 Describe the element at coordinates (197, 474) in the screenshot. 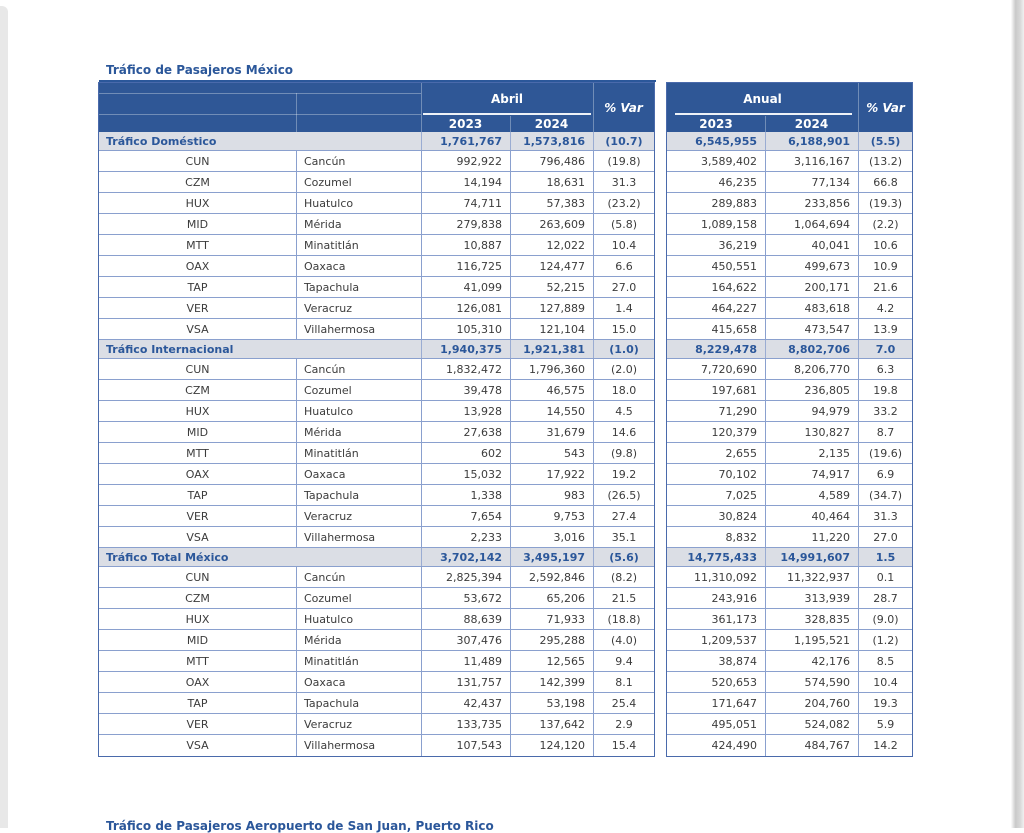

I see `cell-airport-code: OAX` at that location.